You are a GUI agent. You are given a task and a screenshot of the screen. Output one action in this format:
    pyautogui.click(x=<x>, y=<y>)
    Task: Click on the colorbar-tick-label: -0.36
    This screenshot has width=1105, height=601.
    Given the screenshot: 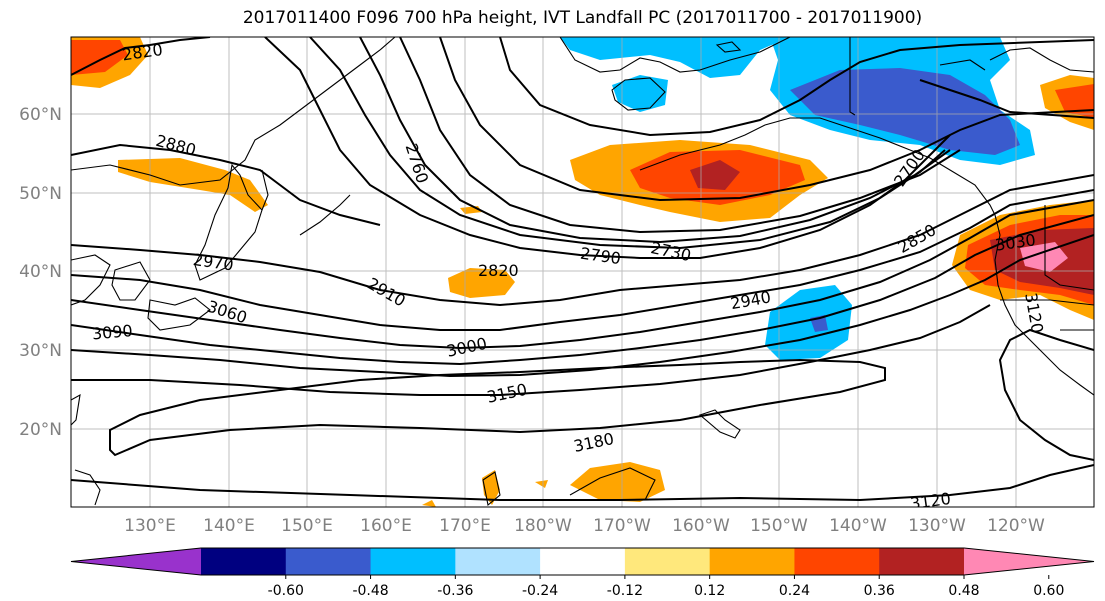 What is the action you would take?
    pyautogui.click(x=455, y=591)
    